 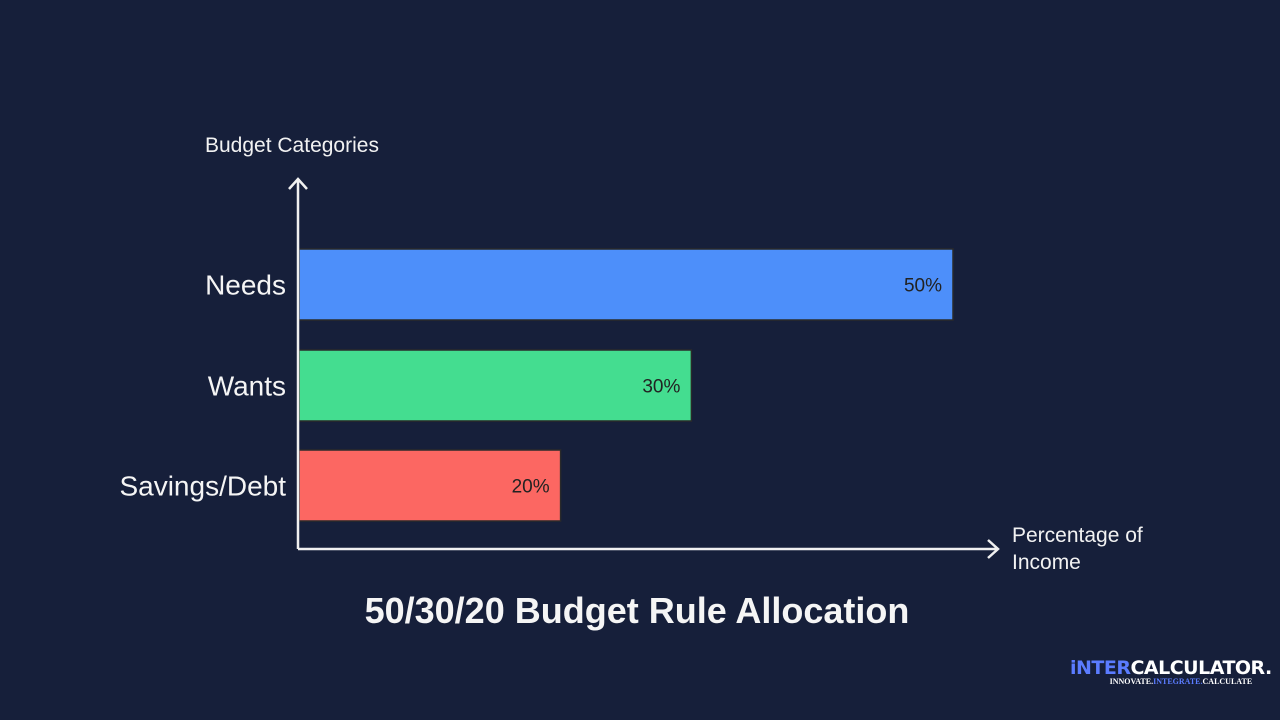 What do you see at coordinates (1227, 681) in the screenshot?
I see `logo-tag-c: CALCULATE` at bounding box center [1227, 681].